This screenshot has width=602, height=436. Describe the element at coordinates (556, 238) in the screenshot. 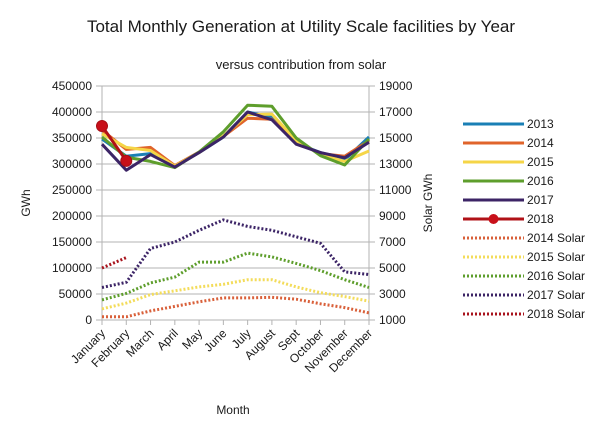

I see `legend-label: 2014 Solar` at that location.